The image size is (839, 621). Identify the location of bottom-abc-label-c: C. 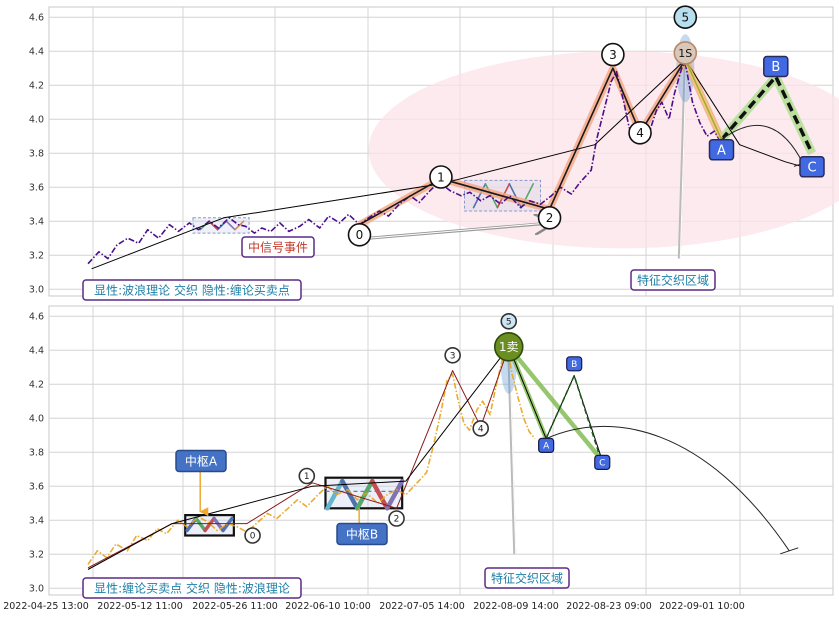
(602, 464).